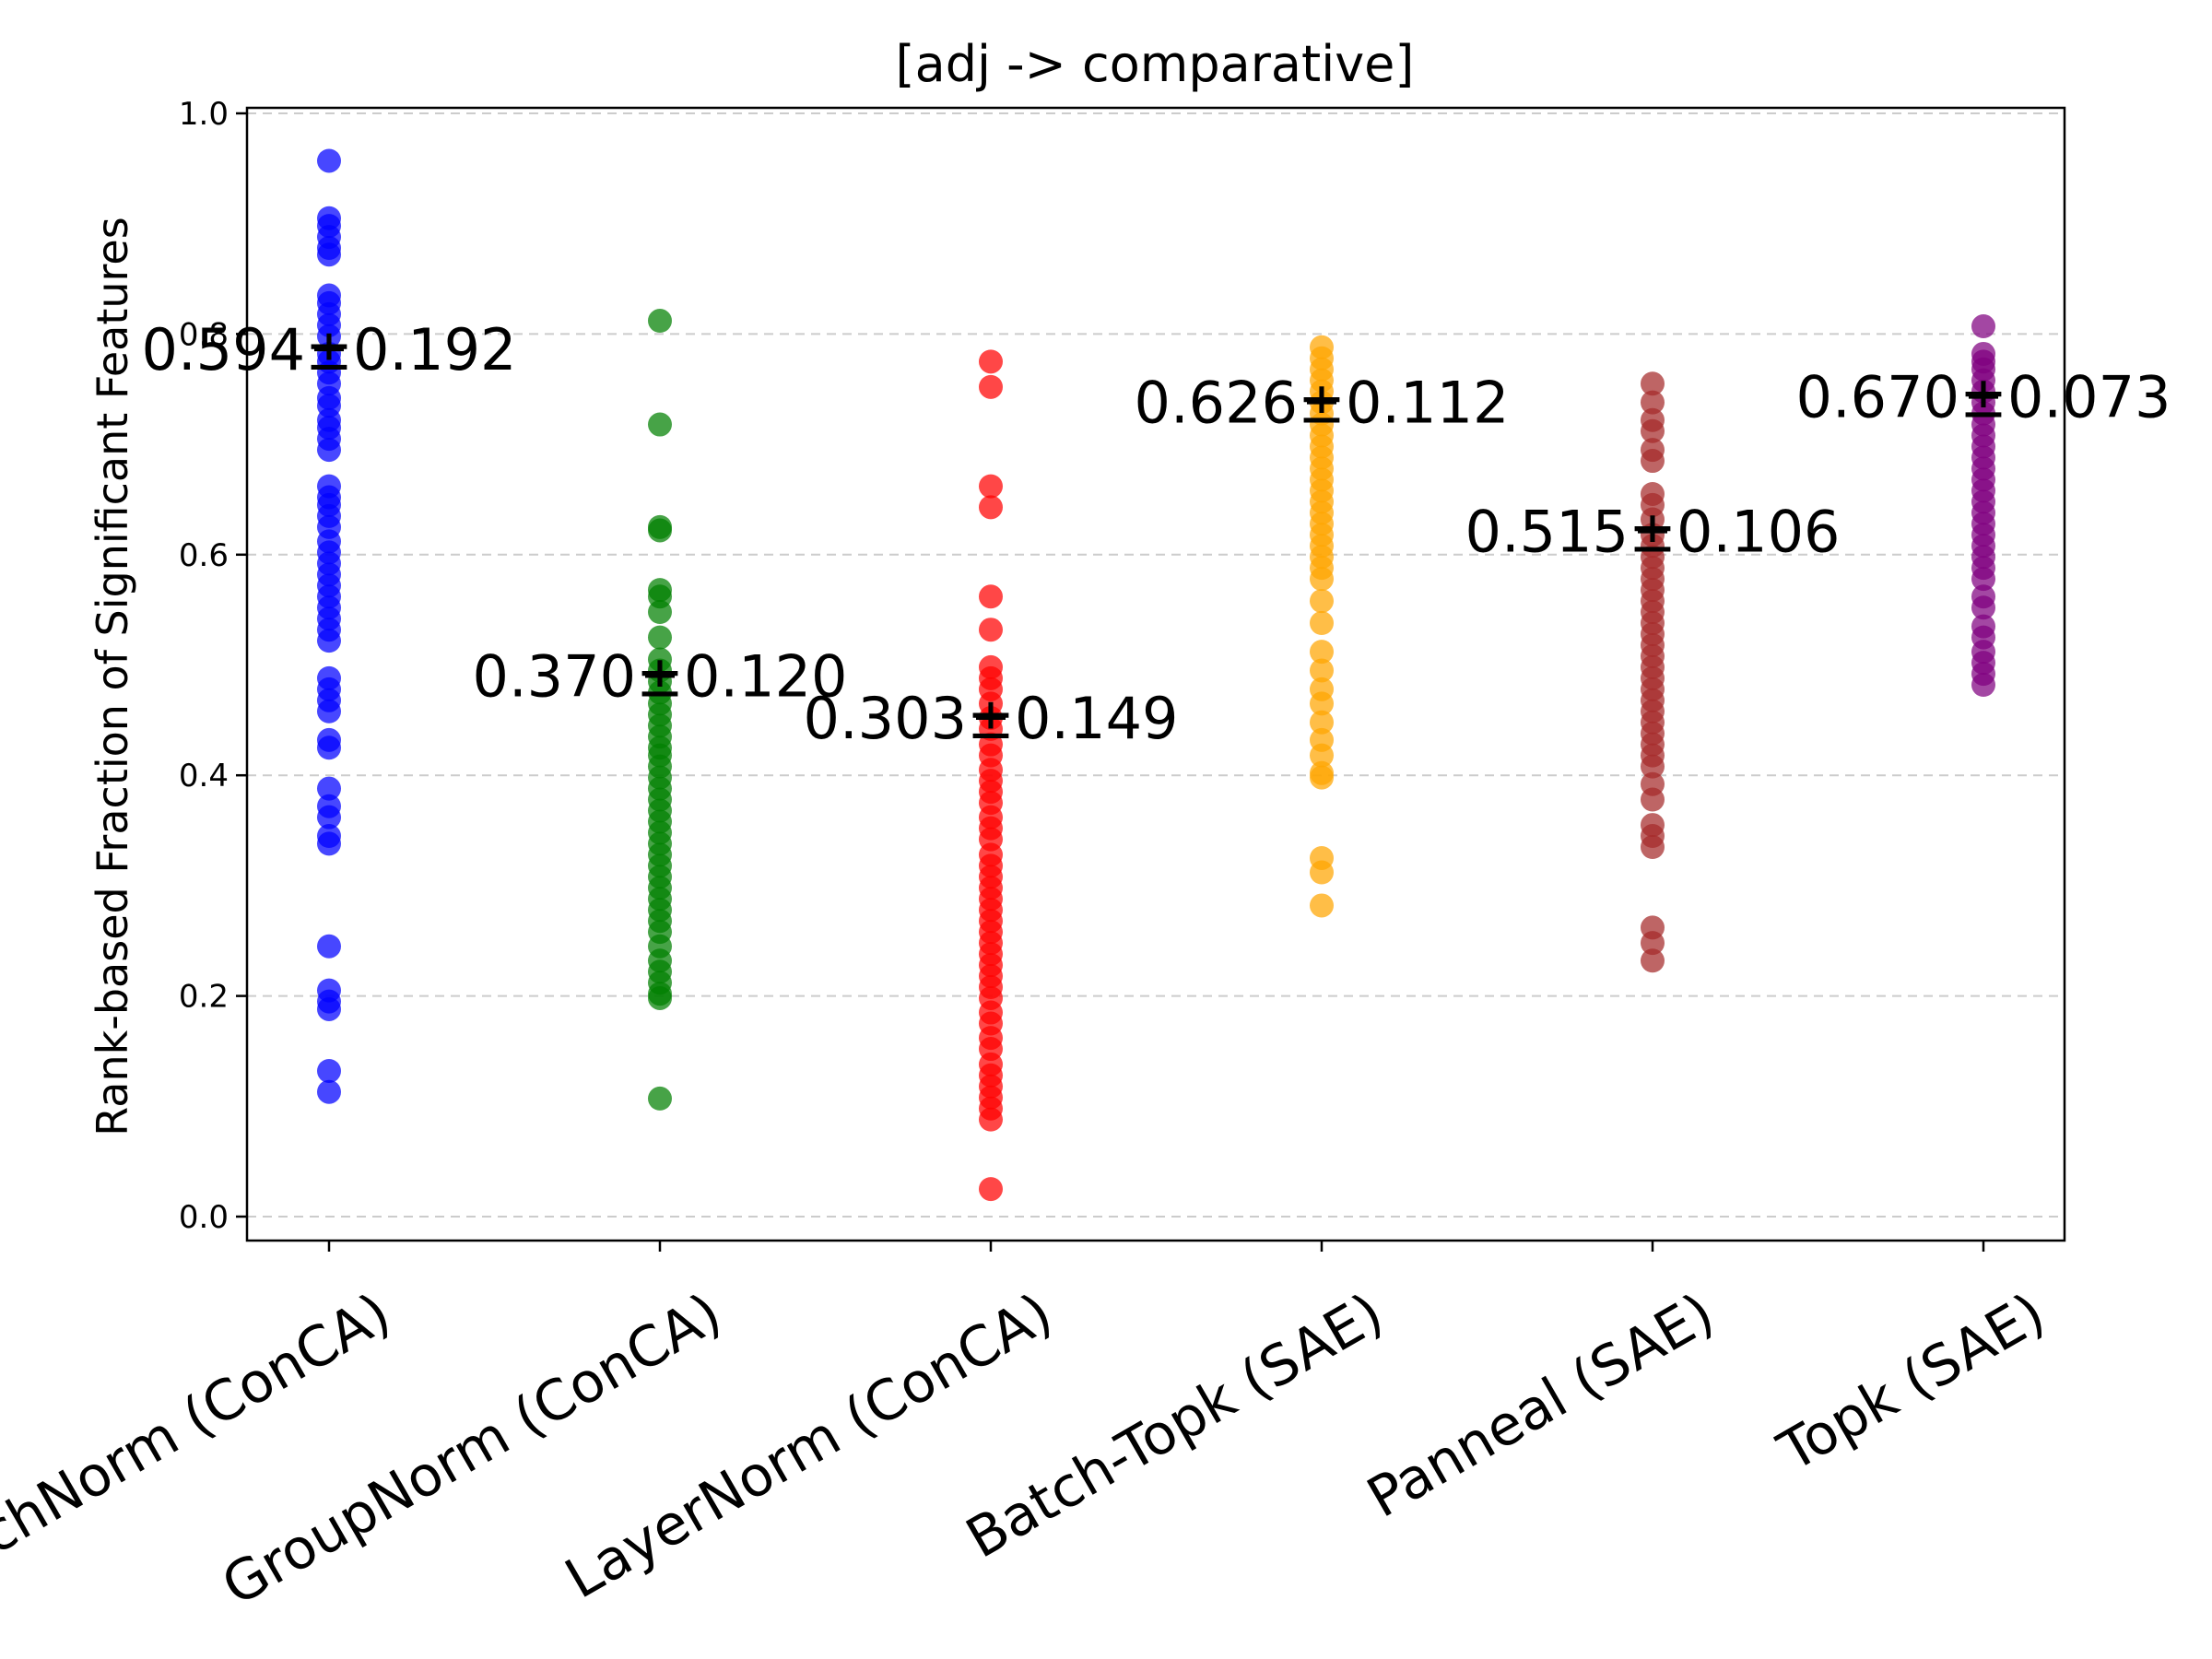  What do you see at coordinates (213, 666) in the screenshot?
I see `y-axis: 0.0 0.2 0.4 0.6 0.8 1.0` at bounding box center [213, 666].